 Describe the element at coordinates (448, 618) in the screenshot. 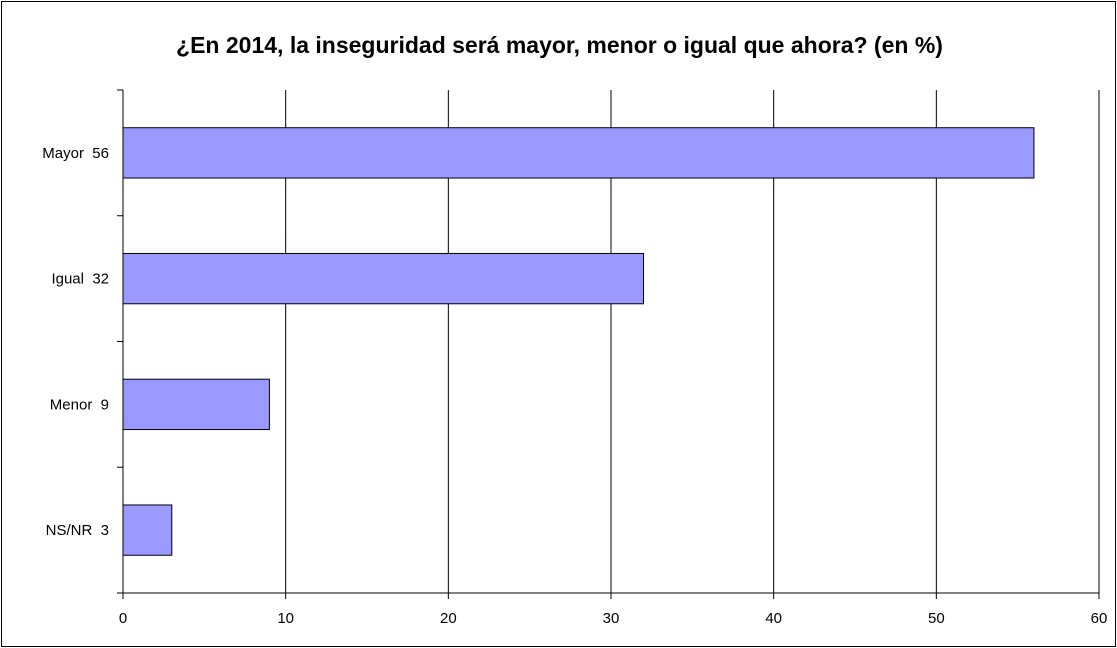

I see `x-tick-label: 20` at that location.